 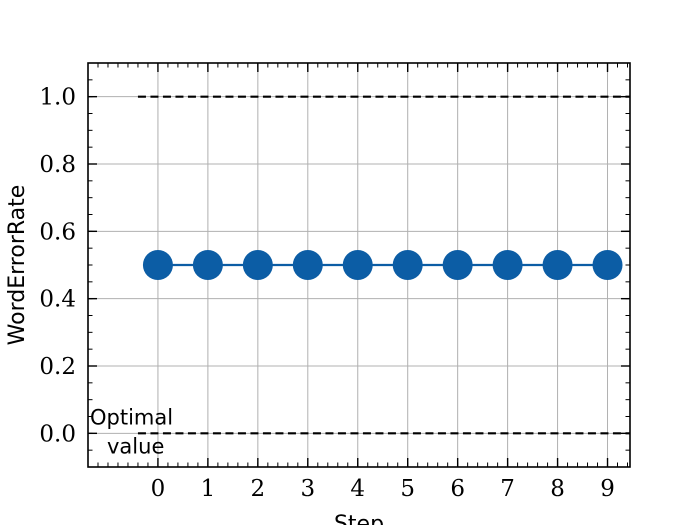 What do you see at coordinates (383, 489) in the screenshot?
I see `x-tick-labels: 0 1 2 3 4 5 6 7 8 9` at bounding box center [383, 489].